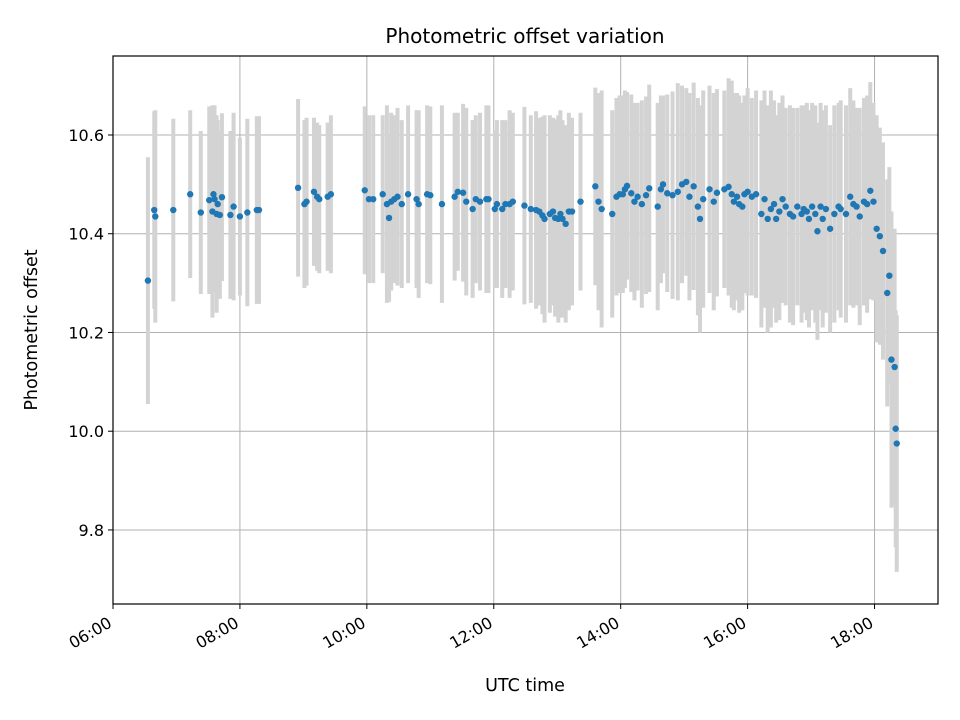 Image resolution: width=960 pixels, height=720 pixels. Describe the element at coordinates (216, 633) in the screenshot. I see `x-tick-label: 08:00` at that location.